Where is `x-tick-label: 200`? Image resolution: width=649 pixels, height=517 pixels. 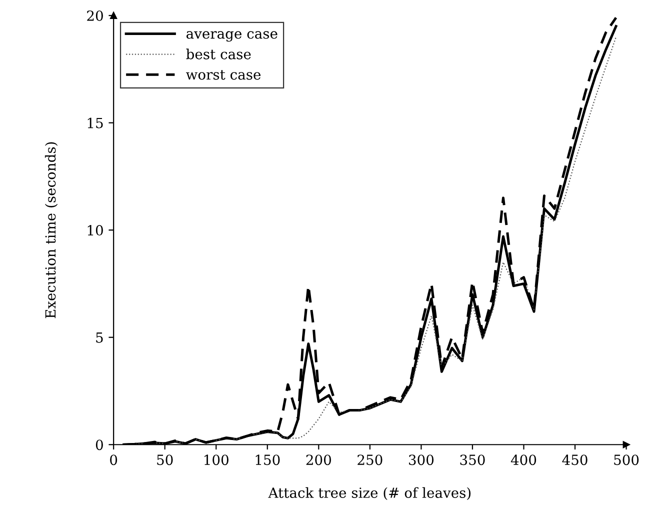
x-tick-label: 200 is located at coordinates (318, 460).